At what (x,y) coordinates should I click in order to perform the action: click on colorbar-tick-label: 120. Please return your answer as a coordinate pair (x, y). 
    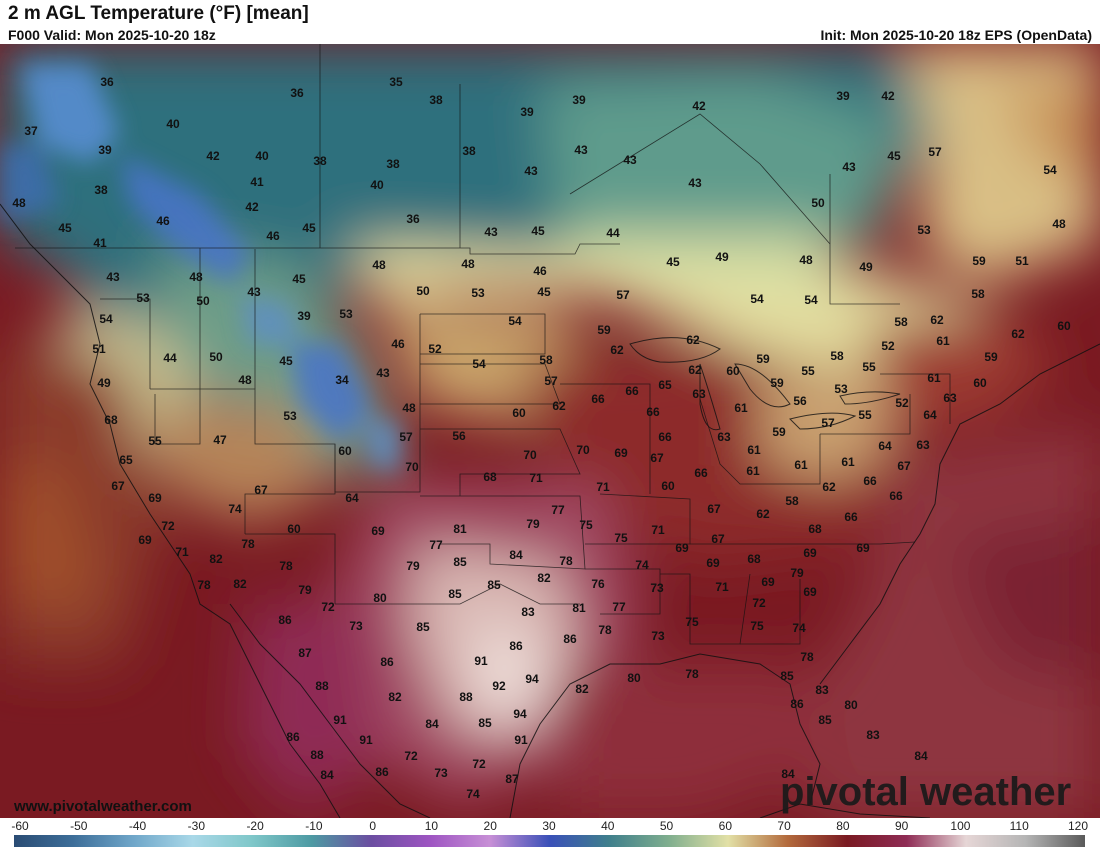
    Looking at the image, I should click on (1078, 826).